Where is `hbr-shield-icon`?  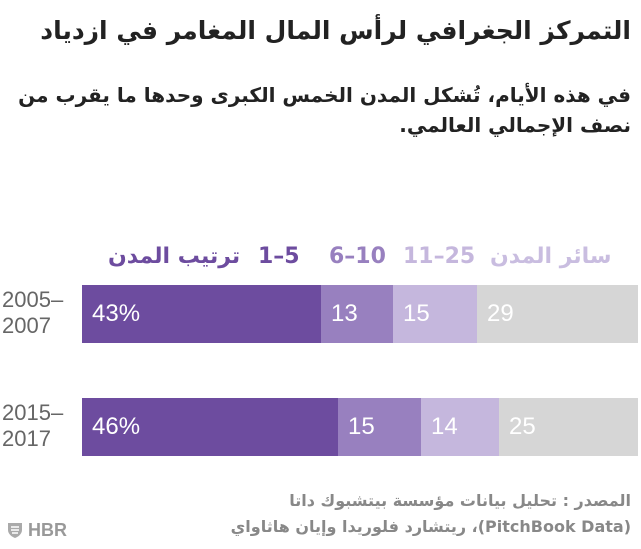 hbr-shield-icon is located at coordinates (15, 530).